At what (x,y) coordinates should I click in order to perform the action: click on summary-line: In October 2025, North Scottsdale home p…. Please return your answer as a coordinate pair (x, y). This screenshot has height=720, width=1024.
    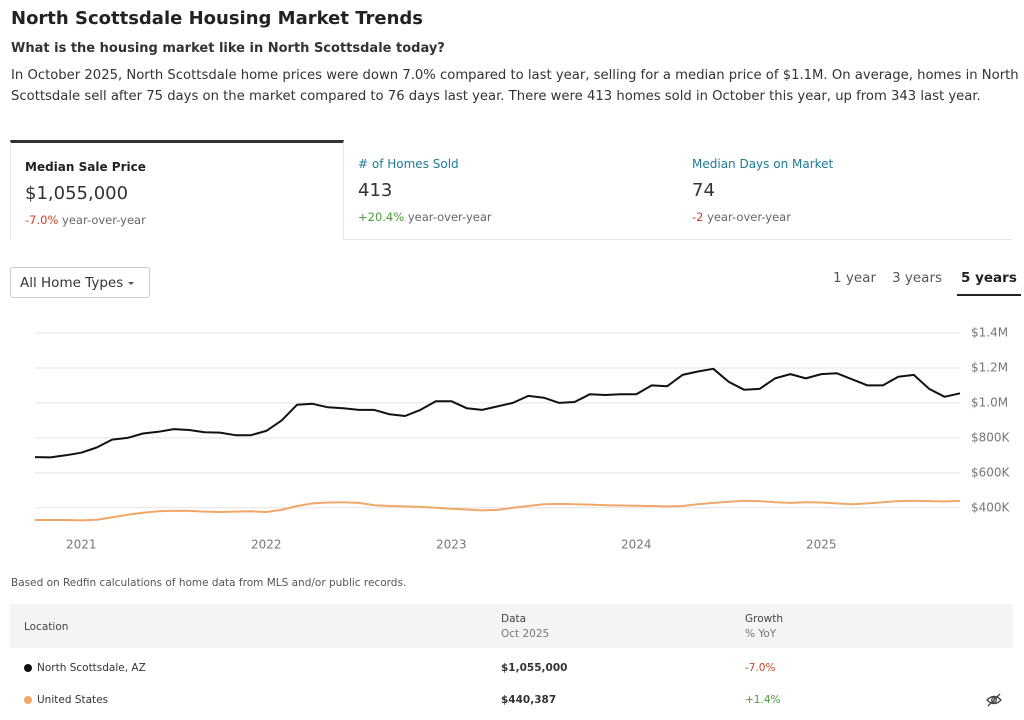
    Looking at the image, I should click on (515, 75).